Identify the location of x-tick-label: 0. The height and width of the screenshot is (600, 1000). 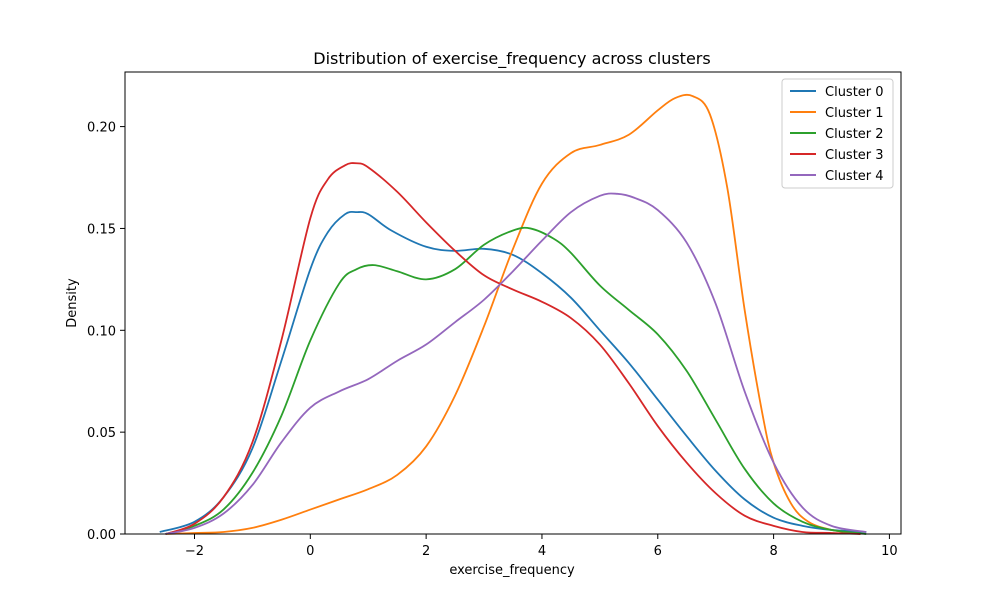
(310, 551).